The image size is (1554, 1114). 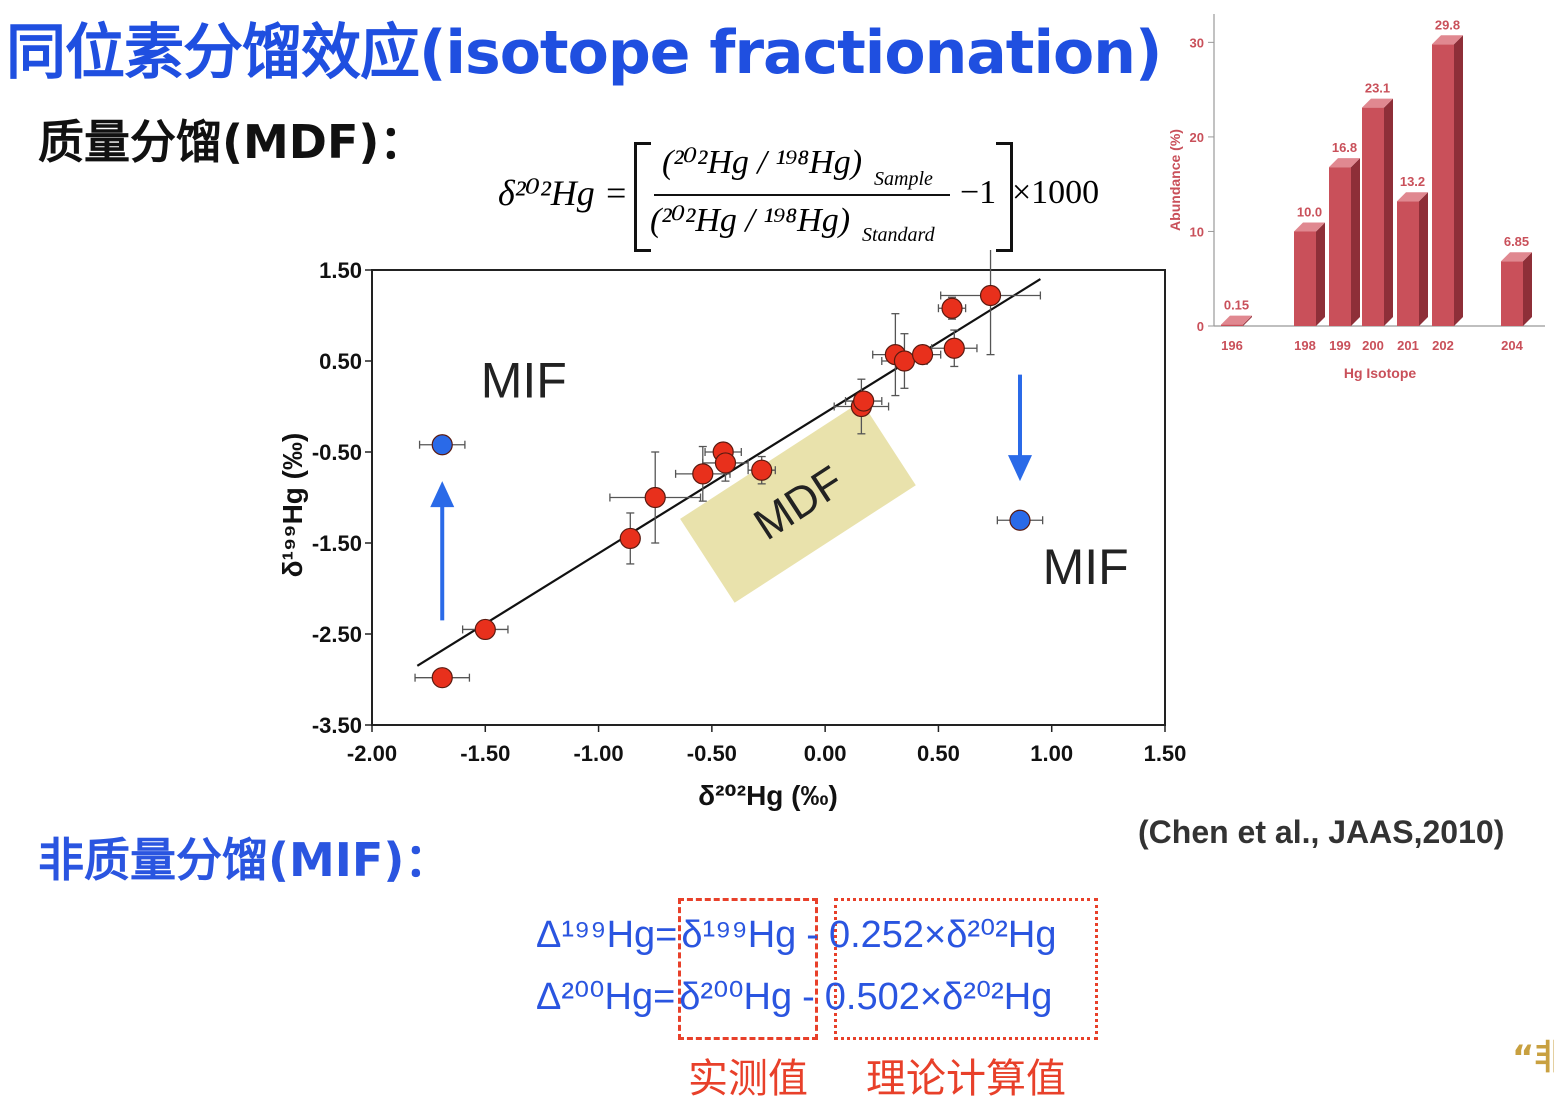 I want to click on bar-y-label: Abundance (%), so click(x=1175, y=180).